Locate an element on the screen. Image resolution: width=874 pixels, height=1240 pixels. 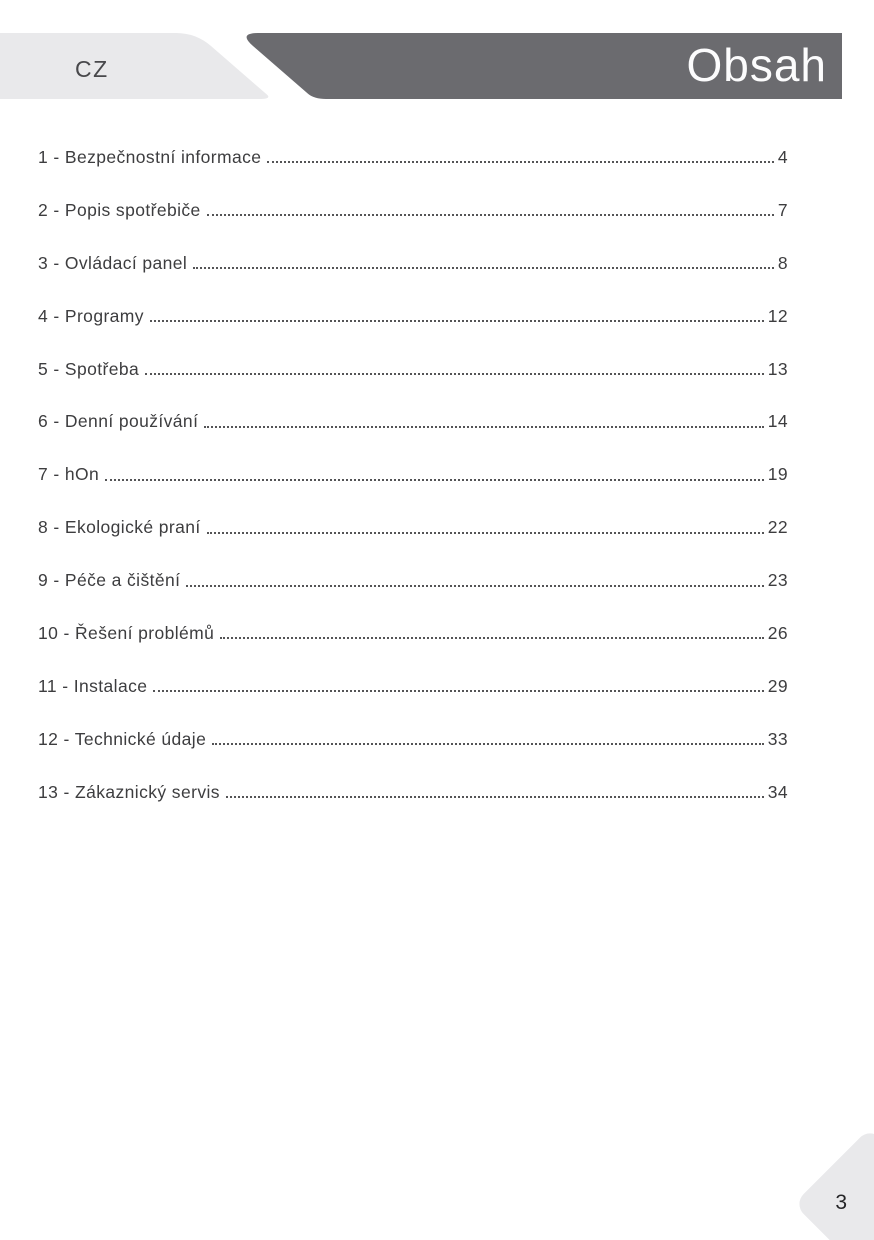
toc-entry-page: 19 is located at coordinates (777, 474).